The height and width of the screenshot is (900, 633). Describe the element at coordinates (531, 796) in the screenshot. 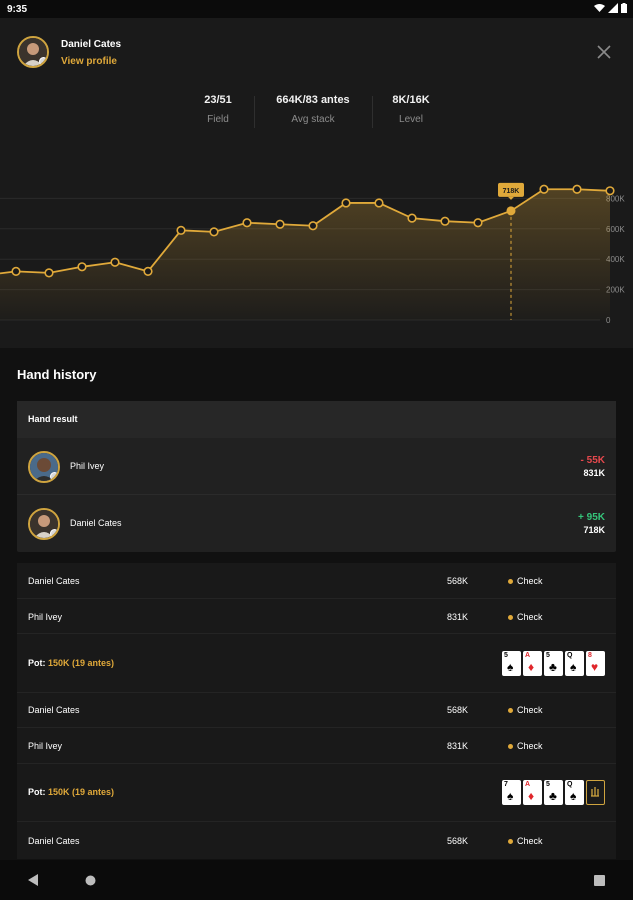

I see `card-suit-icon: ♦` at that location.